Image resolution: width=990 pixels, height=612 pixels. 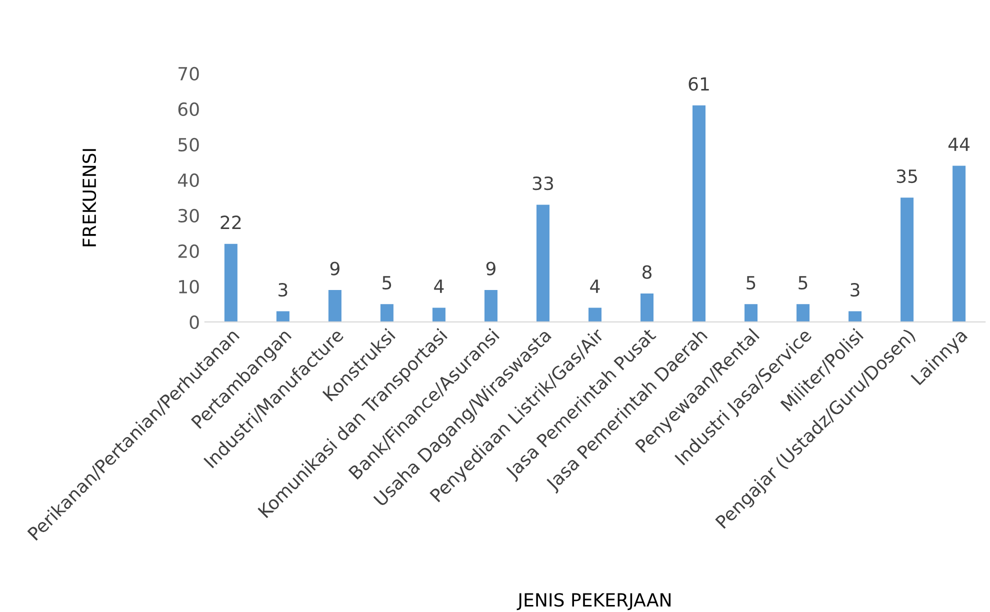 What do you see at coordinates (188, 73) in the screenshot?
I see `y-tick-label: 70` at bounding box center [188, 73].